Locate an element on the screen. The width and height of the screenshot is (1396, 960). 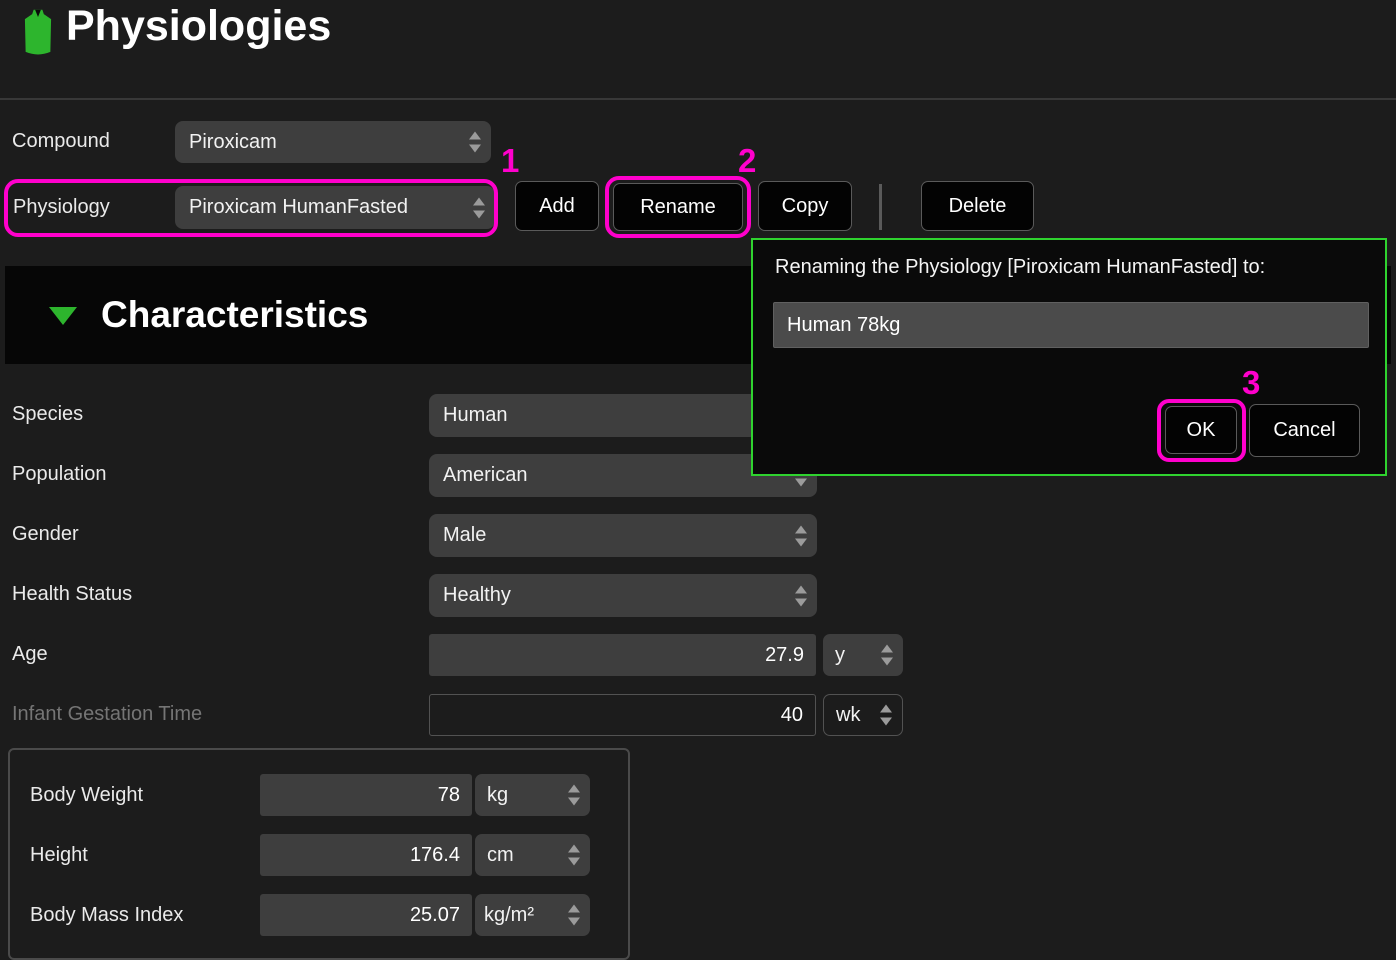
age-unit-box: y is located at coordinates (863, 655).